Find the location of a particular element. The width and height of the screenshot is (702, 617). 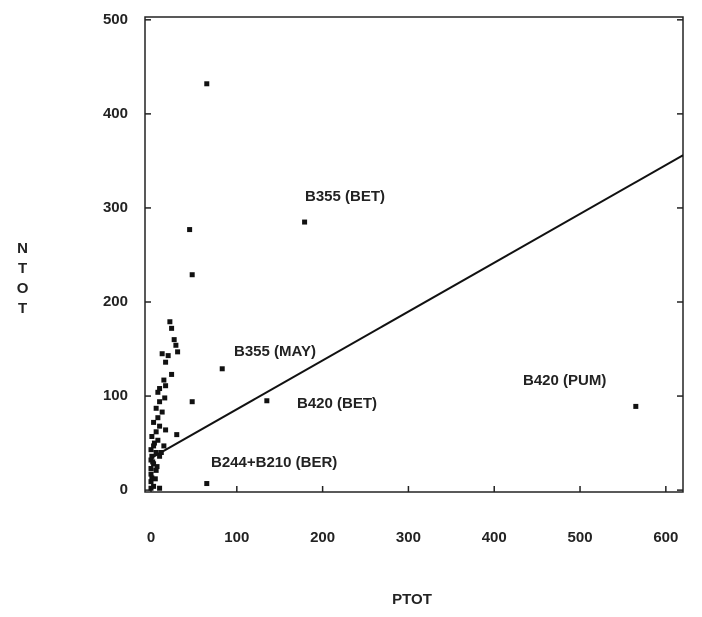

x-tick-label: 500 is located at coordinates (580, 537).